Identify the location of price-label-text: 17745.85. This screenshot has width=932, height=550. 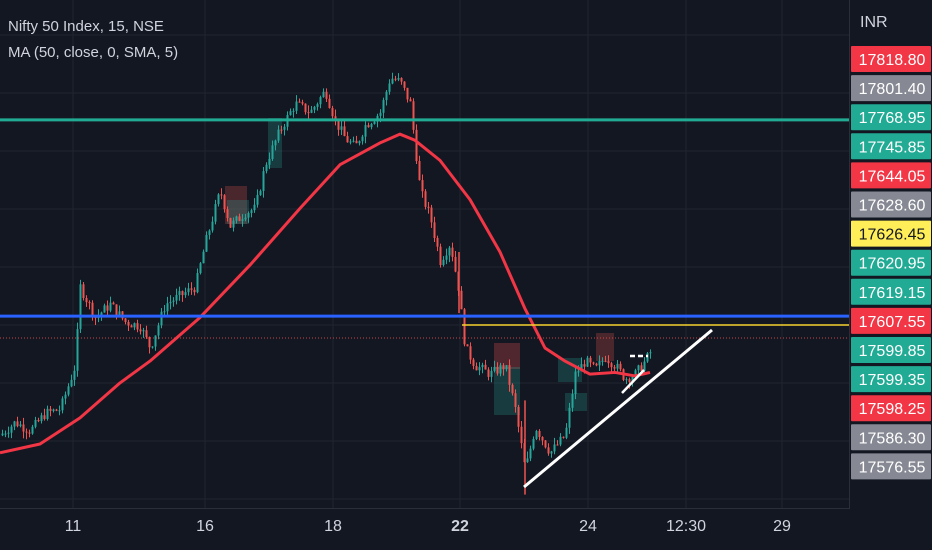
(892, 147).